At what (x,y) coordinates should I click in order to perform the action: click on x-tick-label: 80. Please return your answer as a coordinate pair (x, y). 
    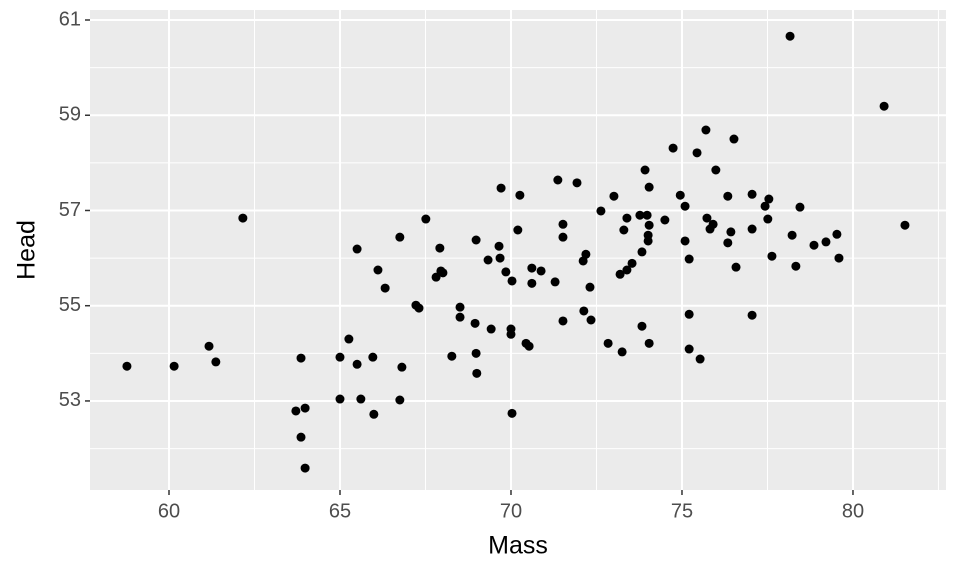
    Looking at the image, I should click on (853, 511).